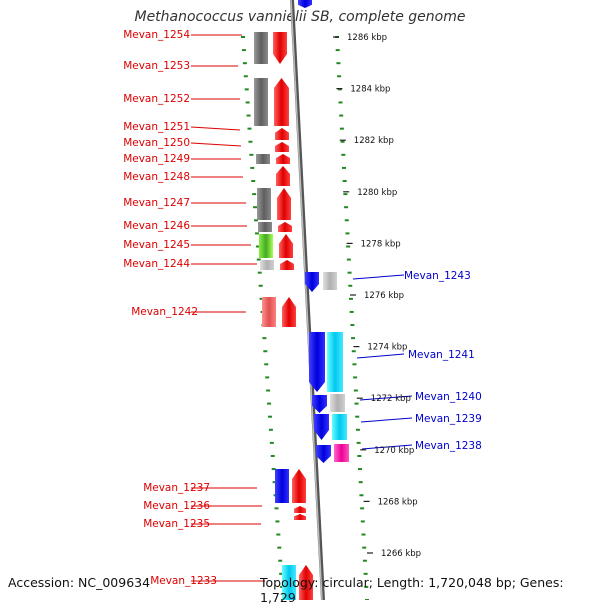  I want to click on gene-label: Mevan_1248, so click(156, 177).